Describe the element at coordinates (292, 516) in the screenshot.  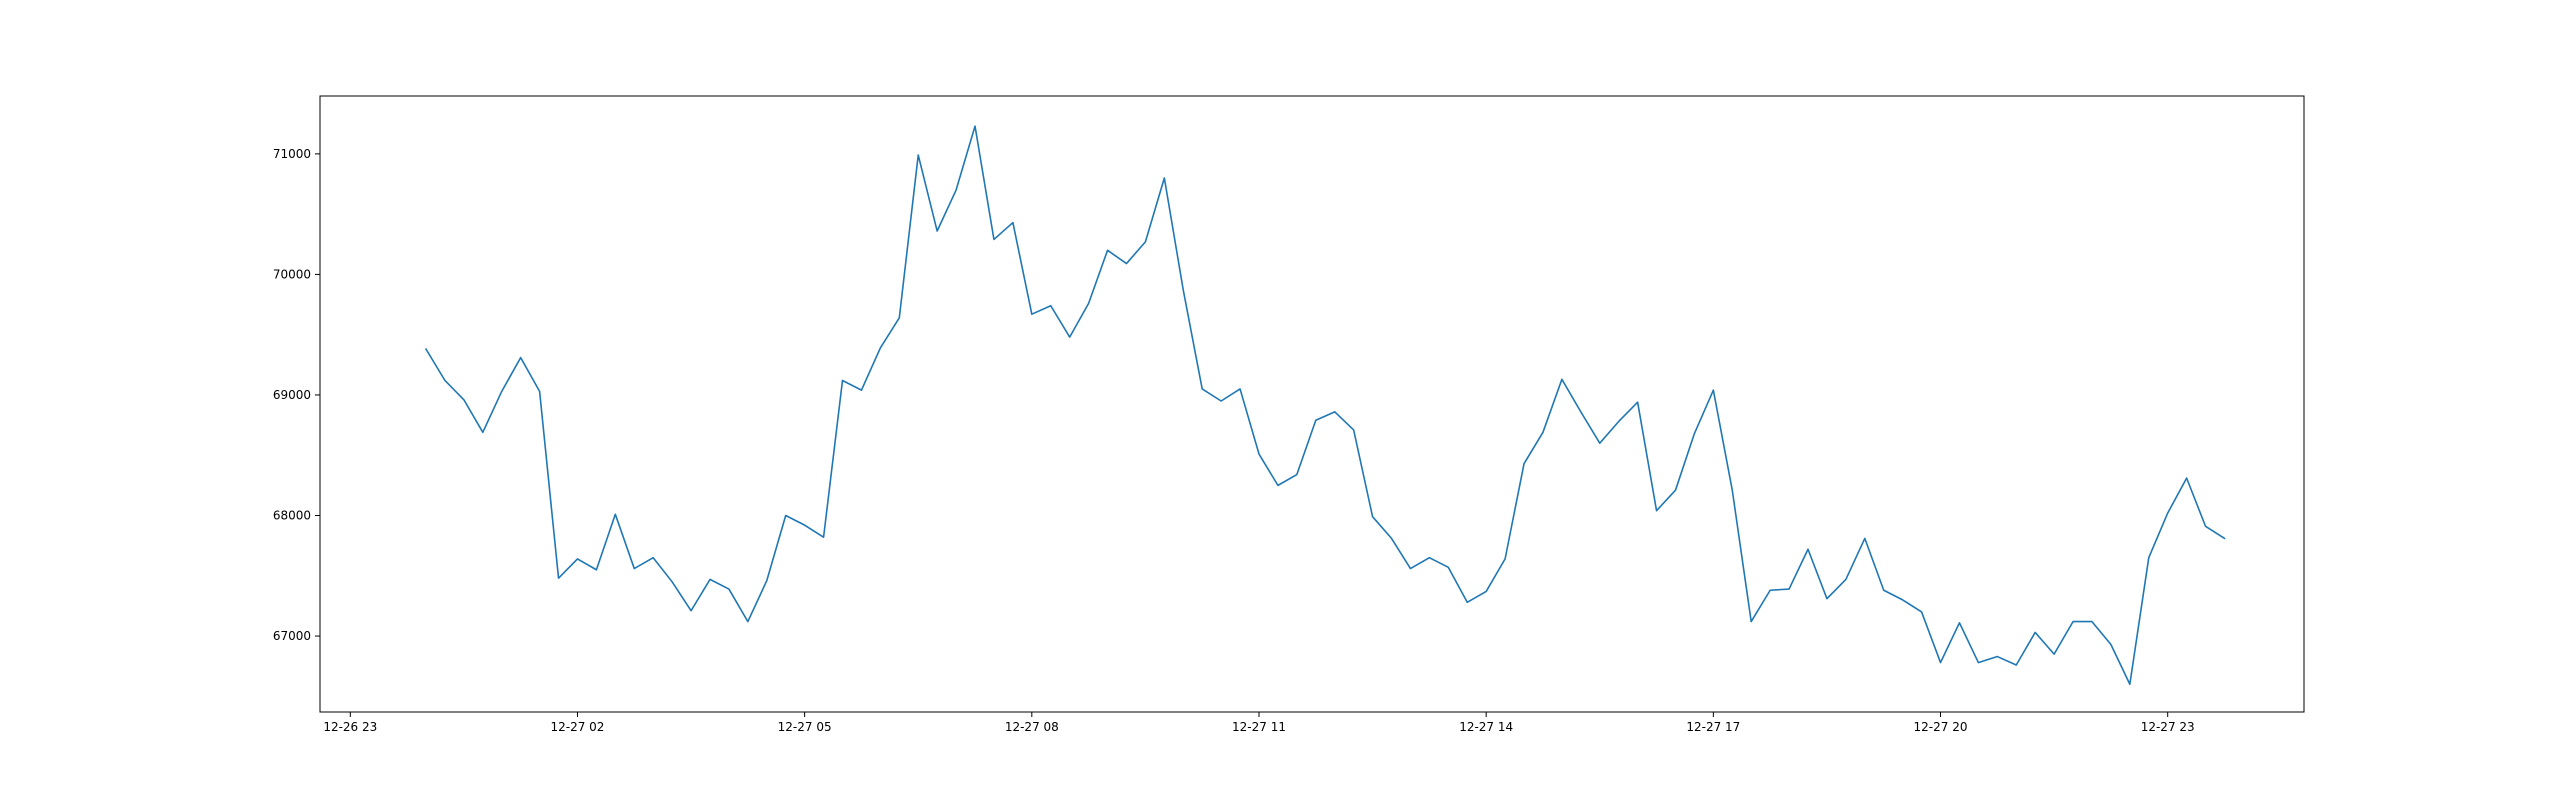
I see `y-tick-label: 68000` at that location.